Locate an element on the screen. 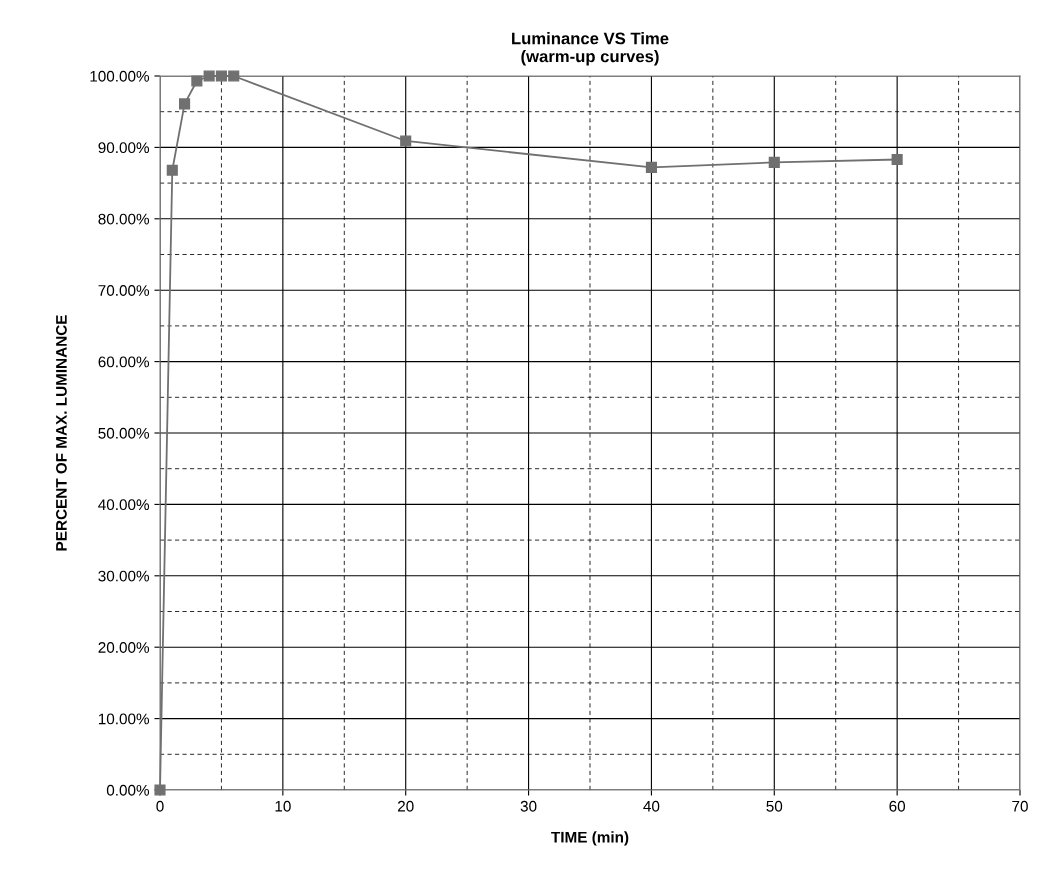 This screenshot has height=873, width=1044. y-tick-label: 50.00% is located at coordinates (124, 433).